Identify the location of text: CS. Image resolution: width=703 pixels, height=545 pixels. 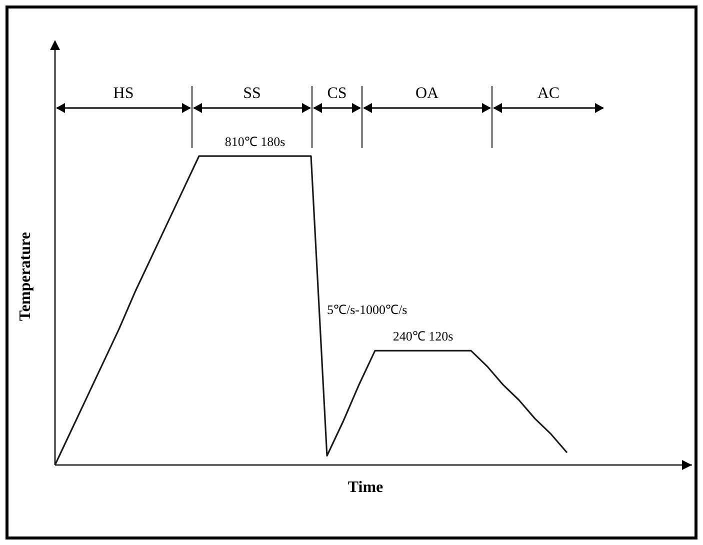
(337, 93).